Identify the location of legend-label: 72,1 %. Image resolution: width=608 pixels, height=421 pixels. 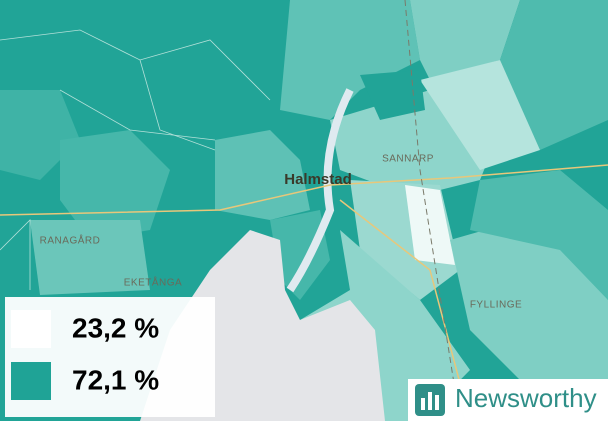
(115, 379).